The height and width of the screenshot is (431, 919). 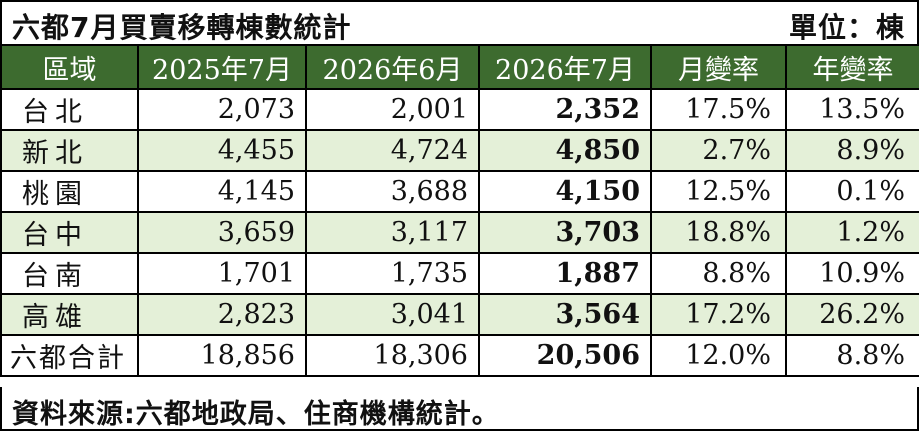 I want to click on cell-2026-06: 3,688, so click(x=392, y=191).